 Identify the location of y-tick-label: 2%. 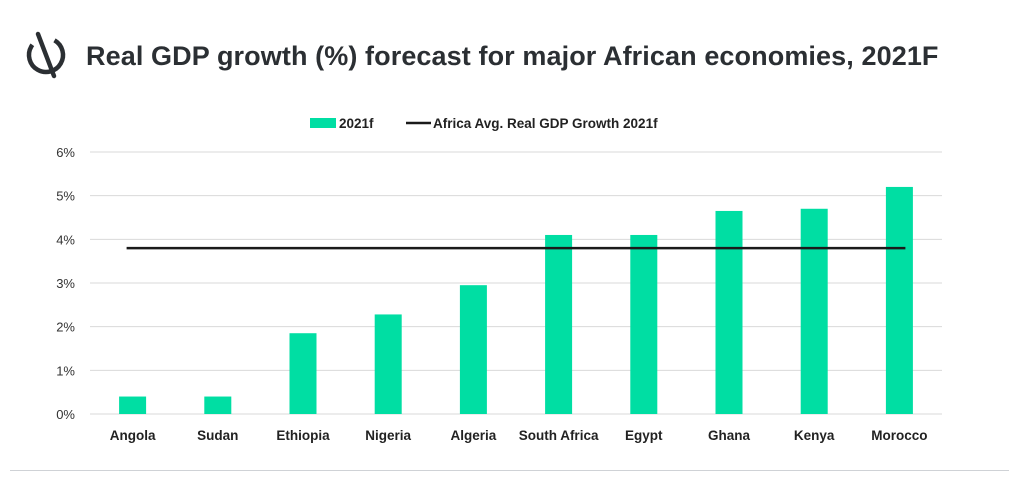
(65, 327).